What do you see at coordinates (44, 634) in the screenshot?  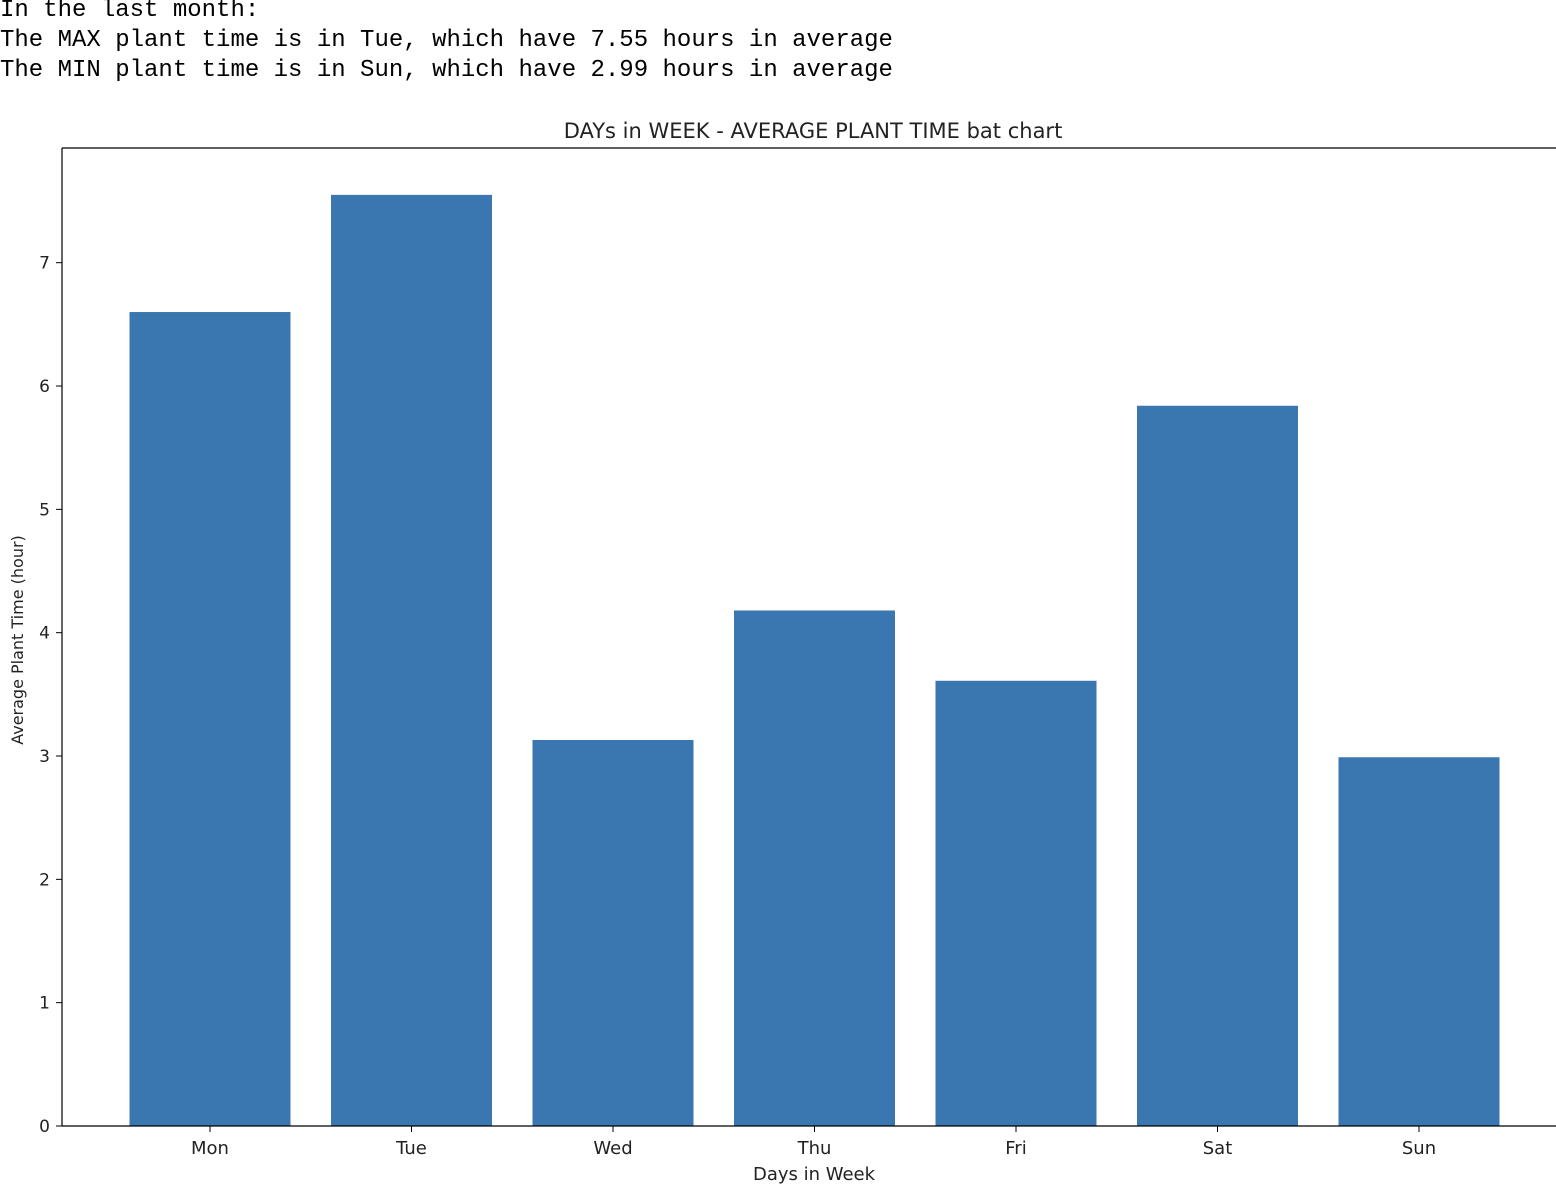 I see `y-tick-label-4: 4` at bounding box center [44, 634].